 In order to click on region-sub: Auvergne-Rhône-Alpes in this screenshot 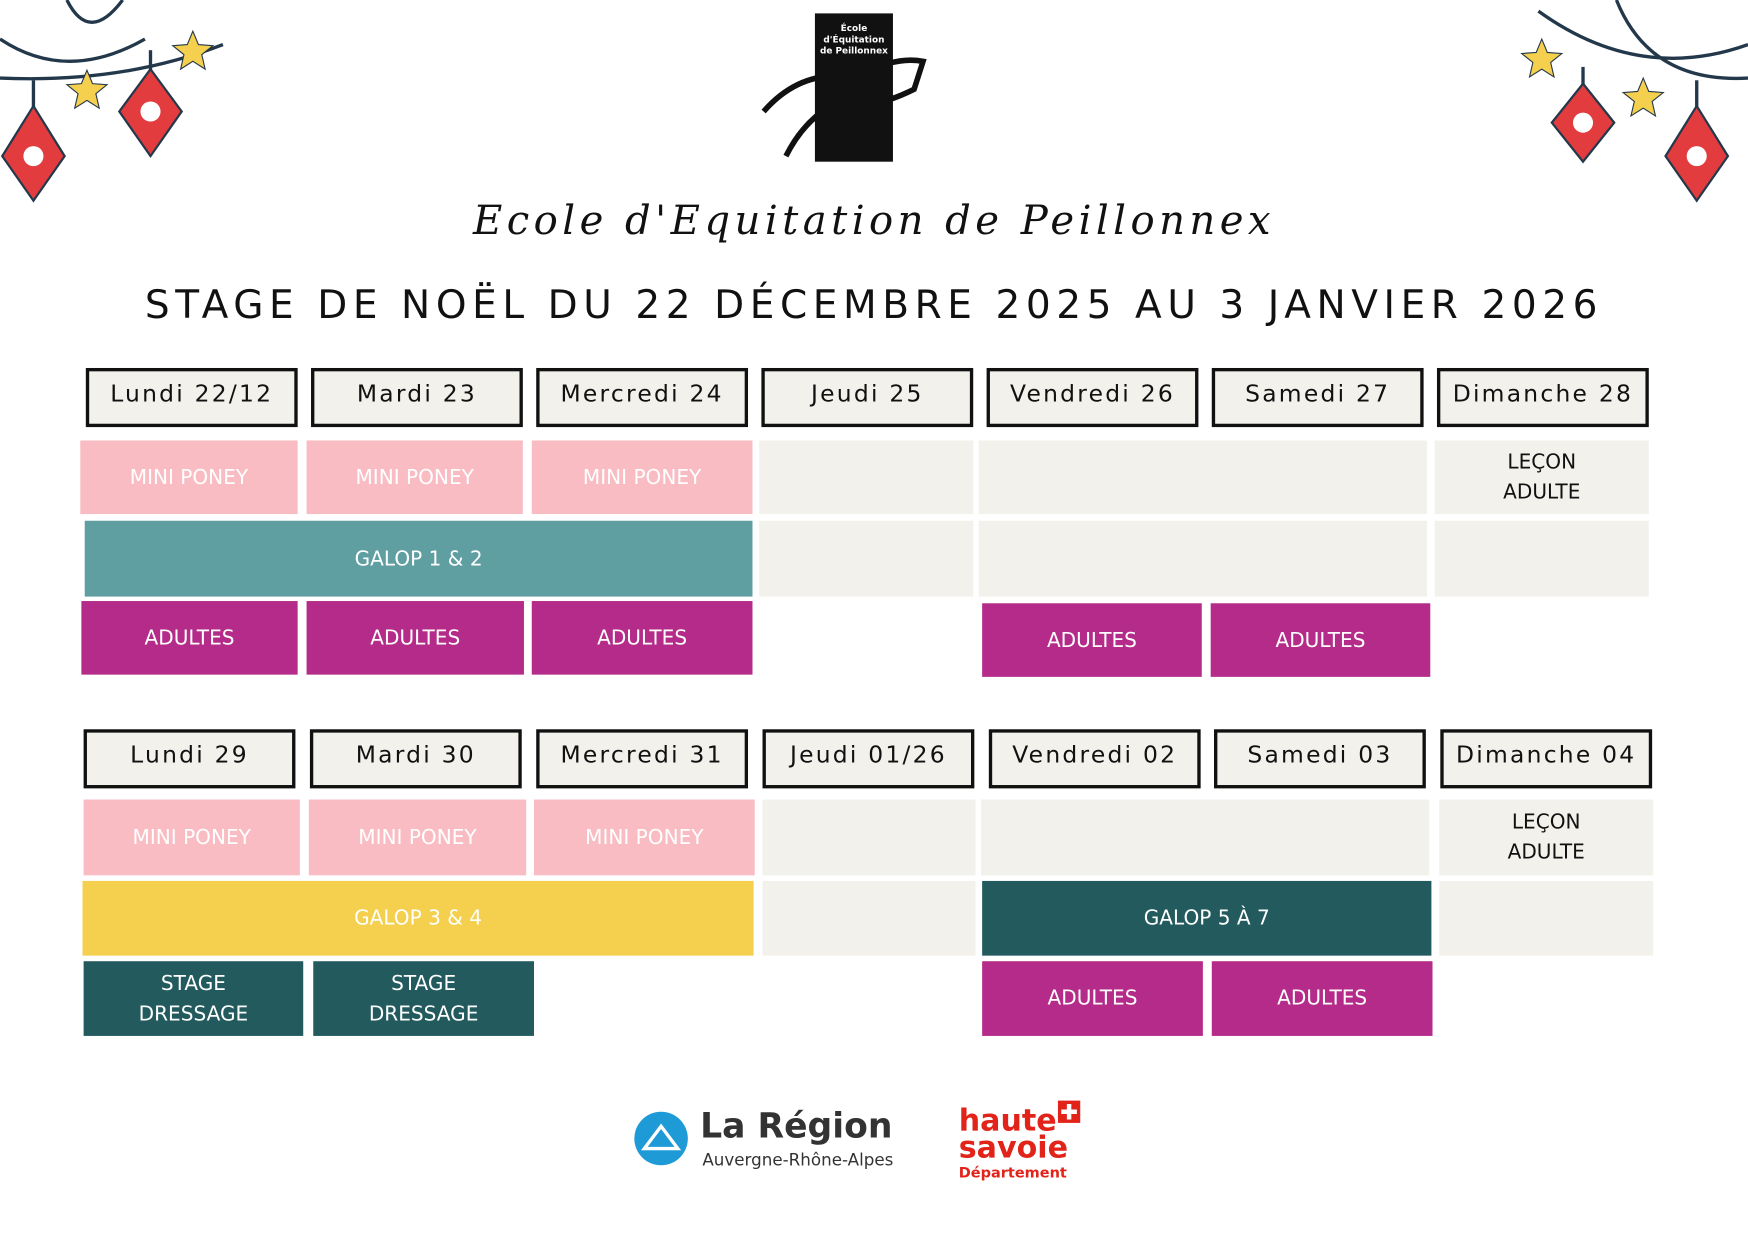, I will do `click(798, 1159)`.